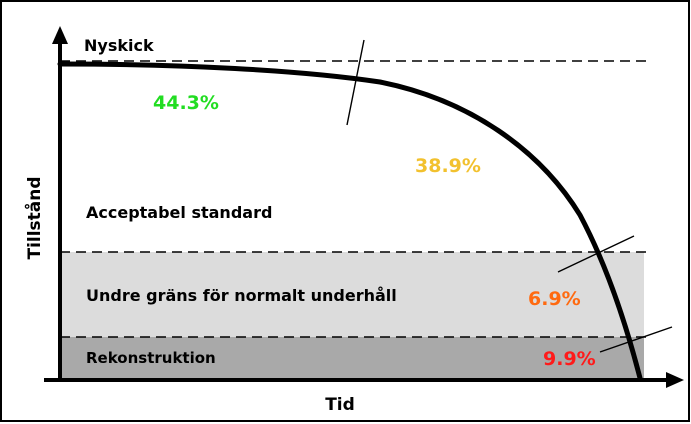 Image resolution: width=691 pixels, height=424 pixels. I want to click on segment-percent-acceptable: 38.9%, so click(448, 166).